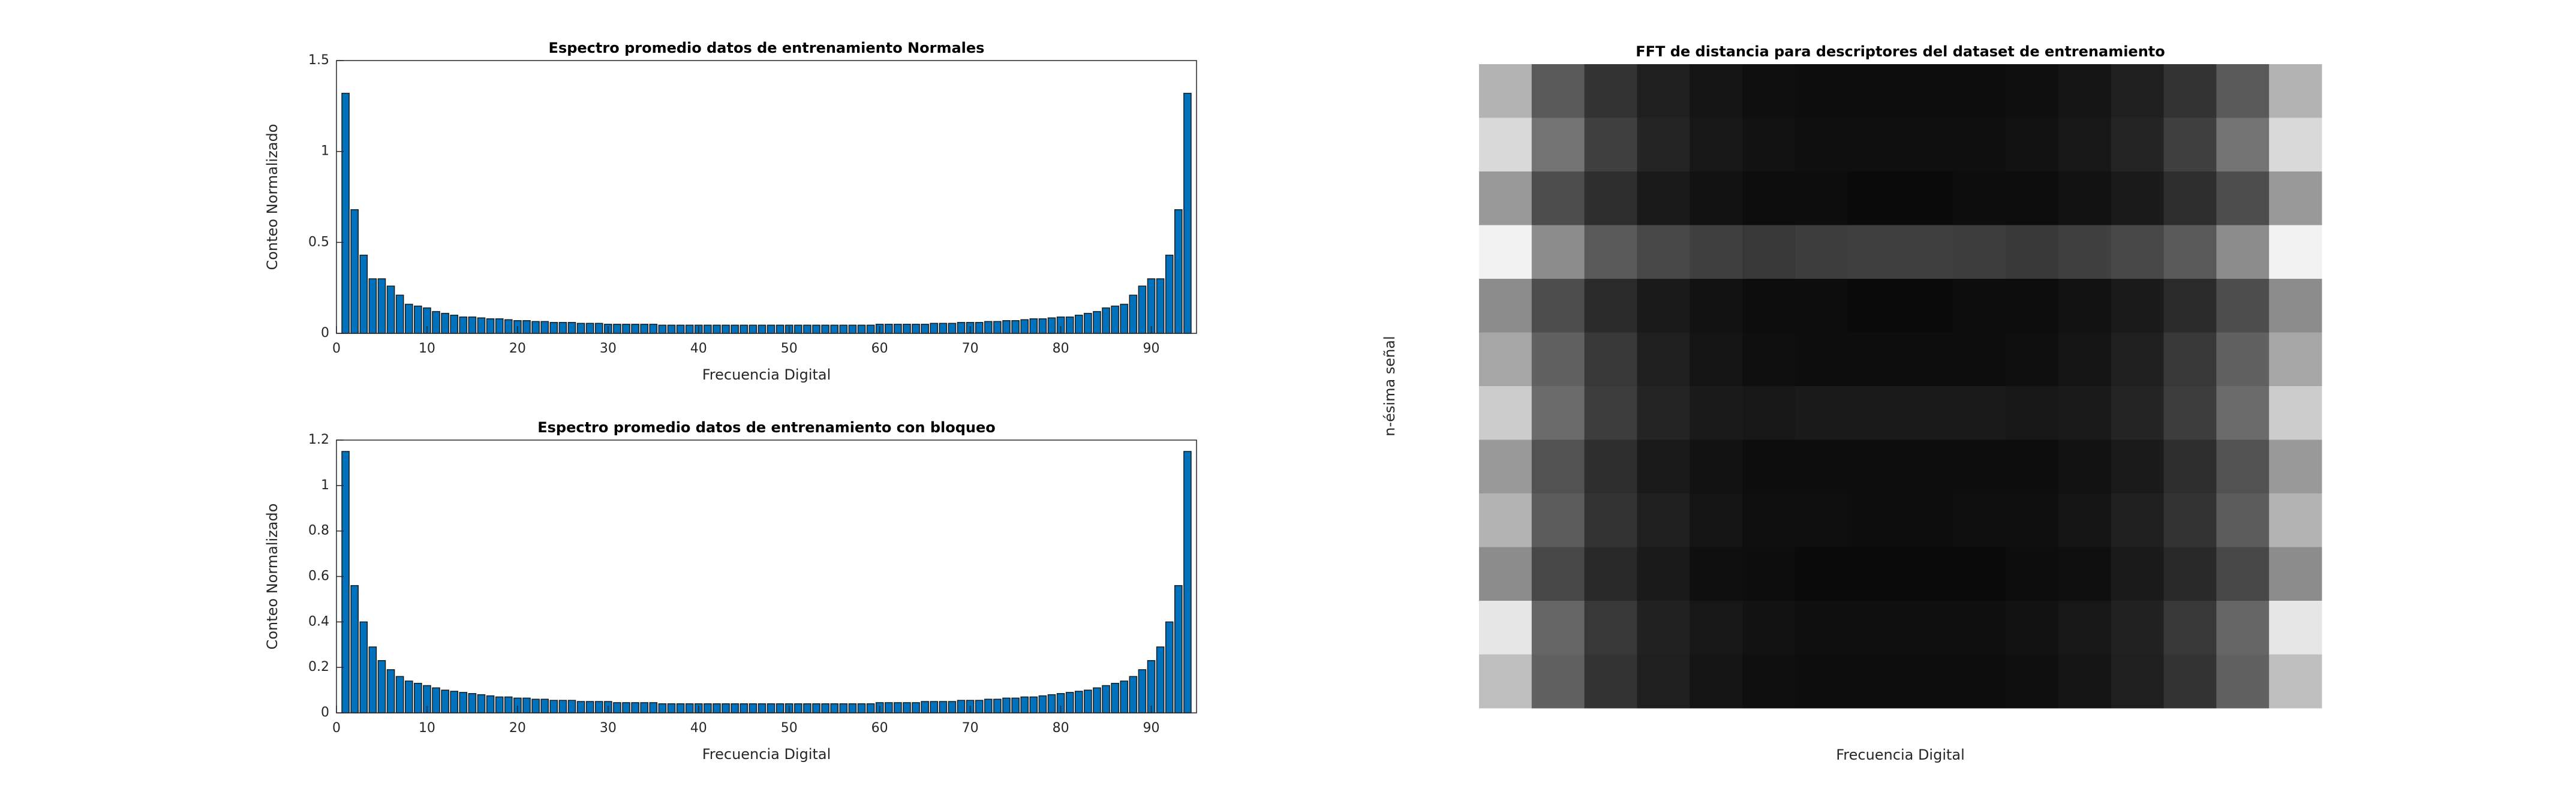  Describe the element at coordinates (1061, 349) in the screenshot. I see `x-tick-label: 80` at that location.